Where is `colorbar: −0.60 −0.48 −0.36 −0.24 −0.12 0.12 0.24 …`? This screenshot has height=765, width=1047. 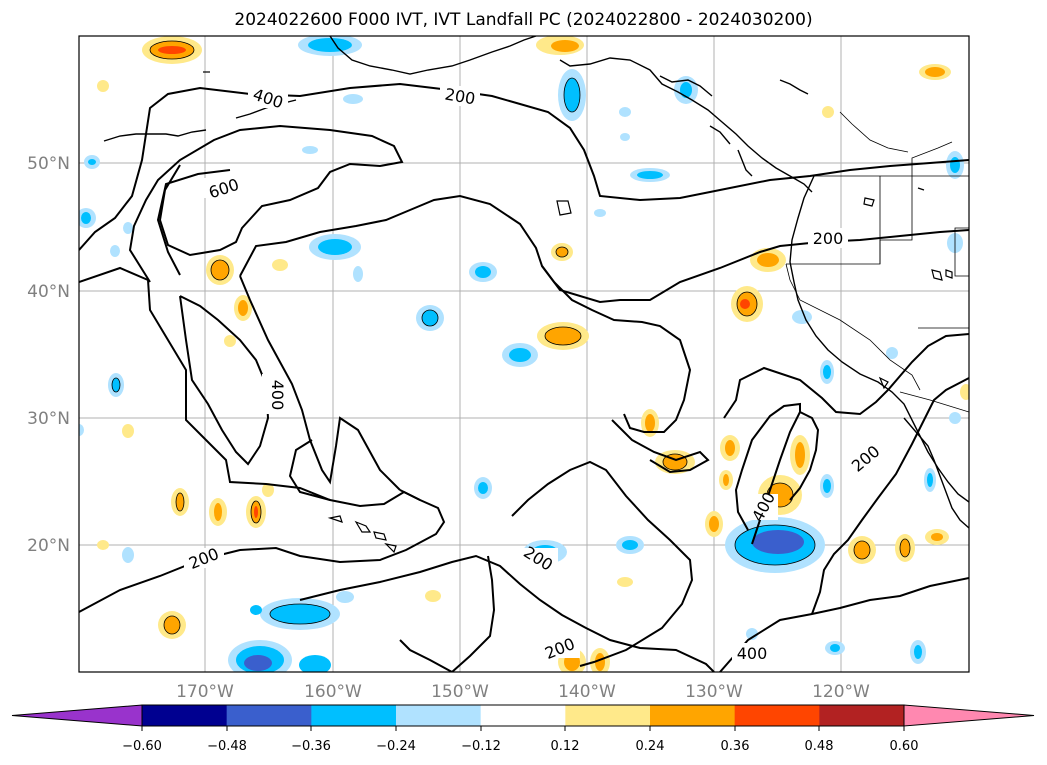
colorbar: −0.60 −0.48 −0.36 −0.24 −0.12 0.12 0.24 … is located at coordinates (523, 729).